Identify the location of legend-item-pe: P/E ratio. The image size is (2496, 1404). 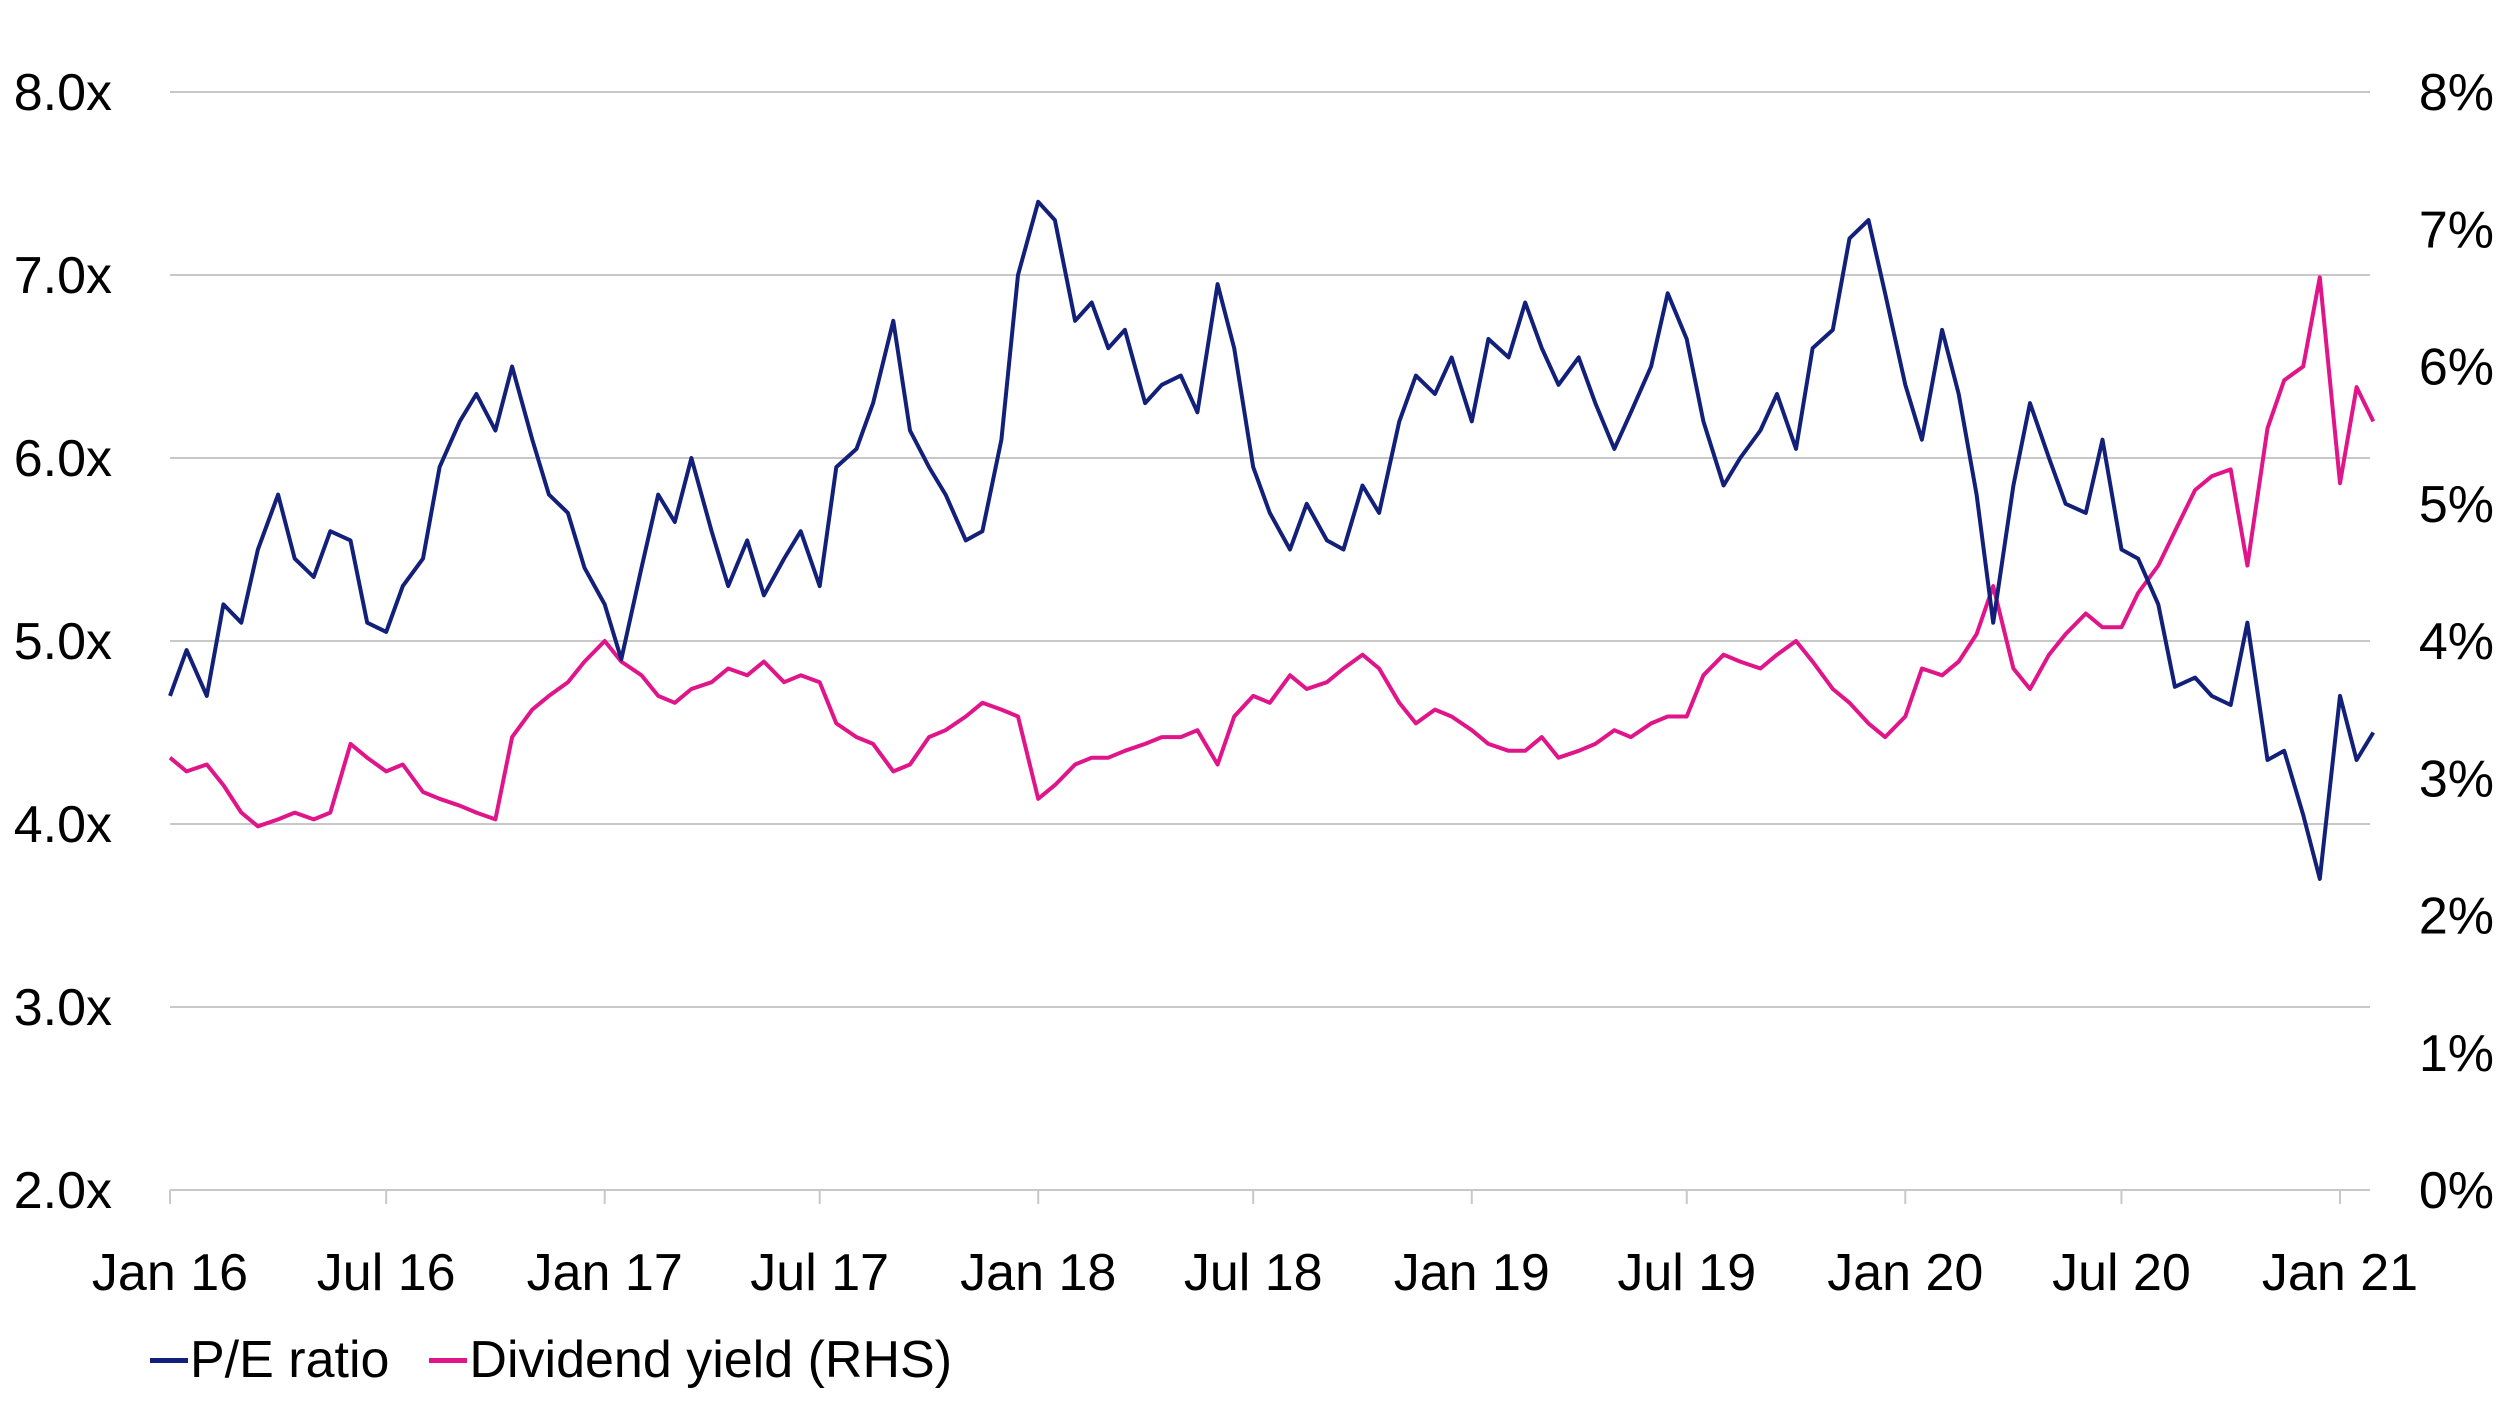
(269, 1360).